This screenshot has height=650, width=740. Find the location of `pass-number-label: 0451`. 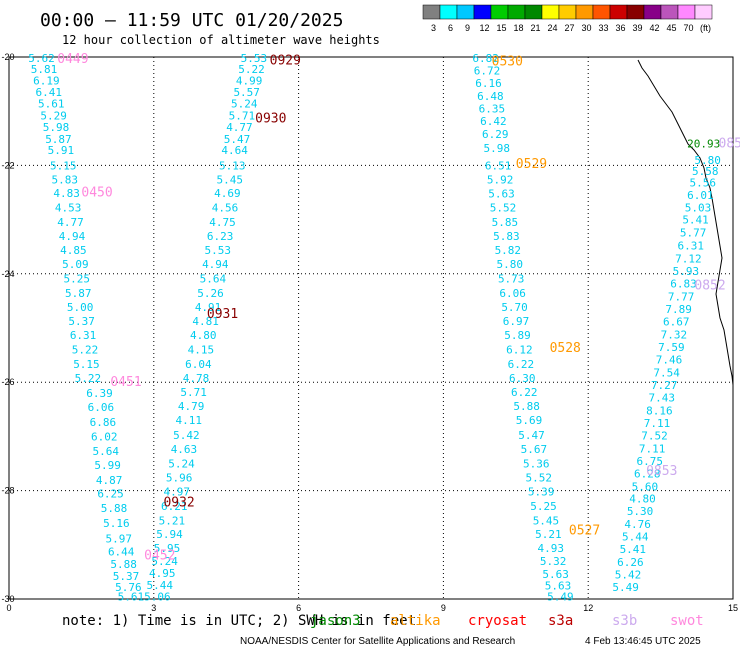

pass-number-label: 0451 is located at coordinates (125, 382).